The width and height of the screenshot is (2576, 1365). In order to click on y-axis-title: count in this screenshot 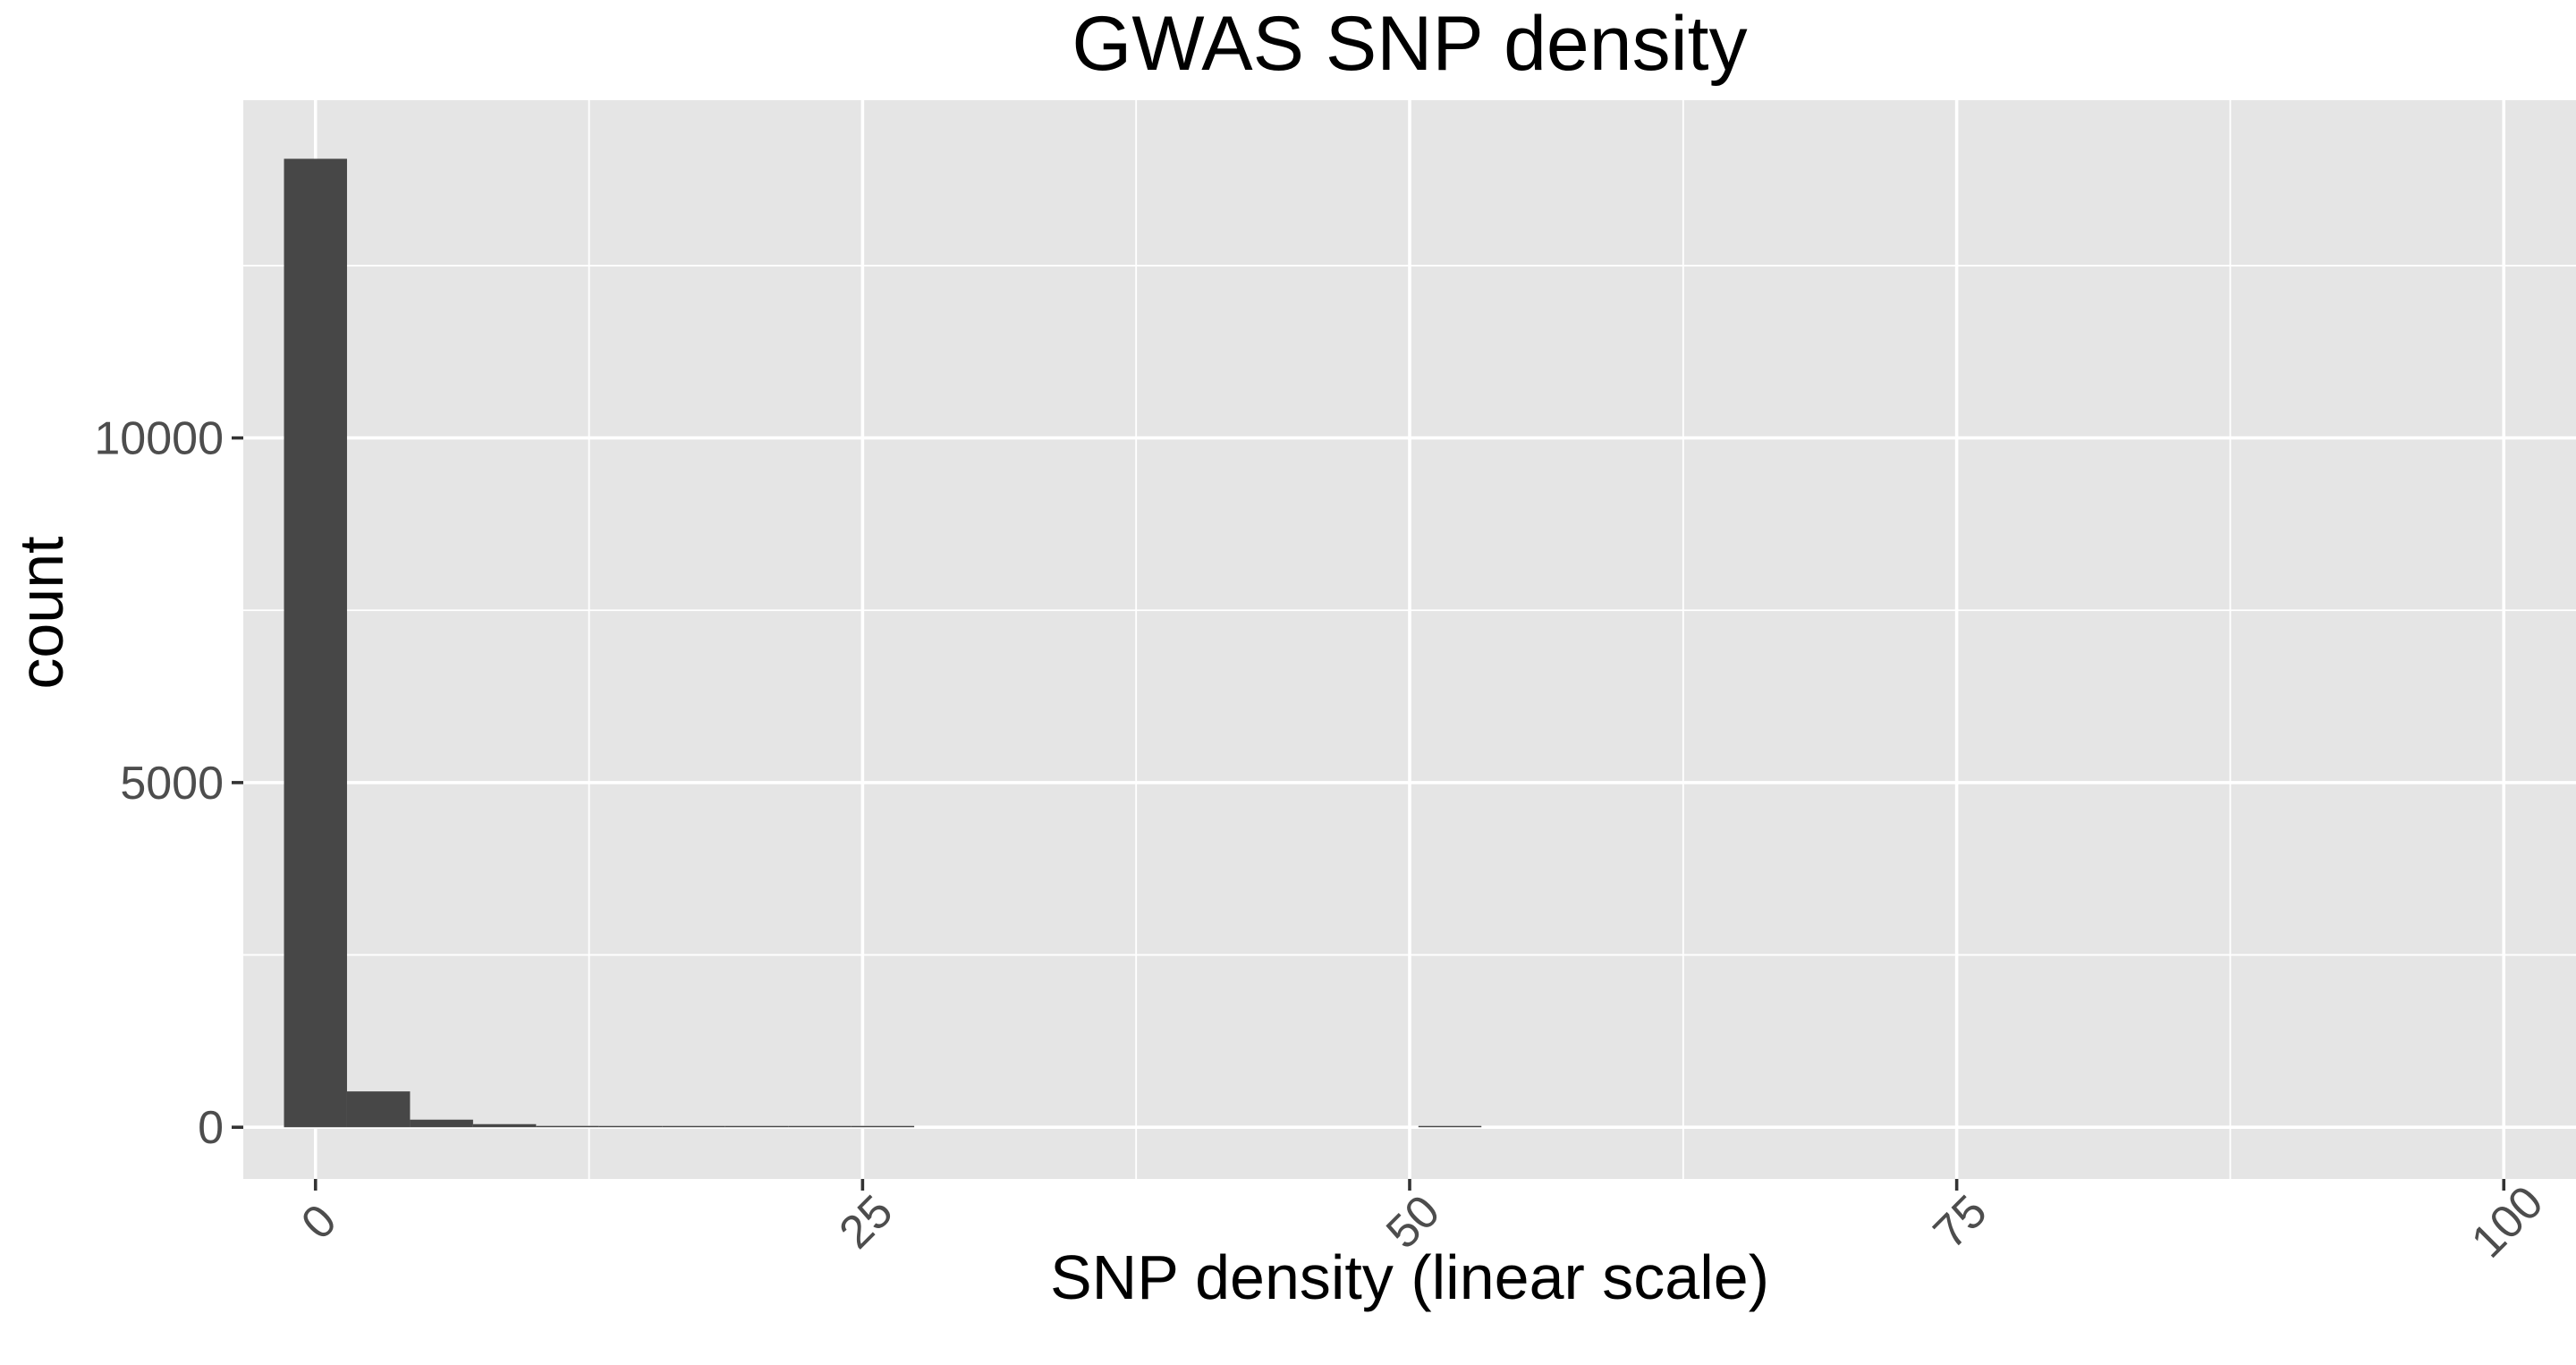, I will do `click(41, 612)`.